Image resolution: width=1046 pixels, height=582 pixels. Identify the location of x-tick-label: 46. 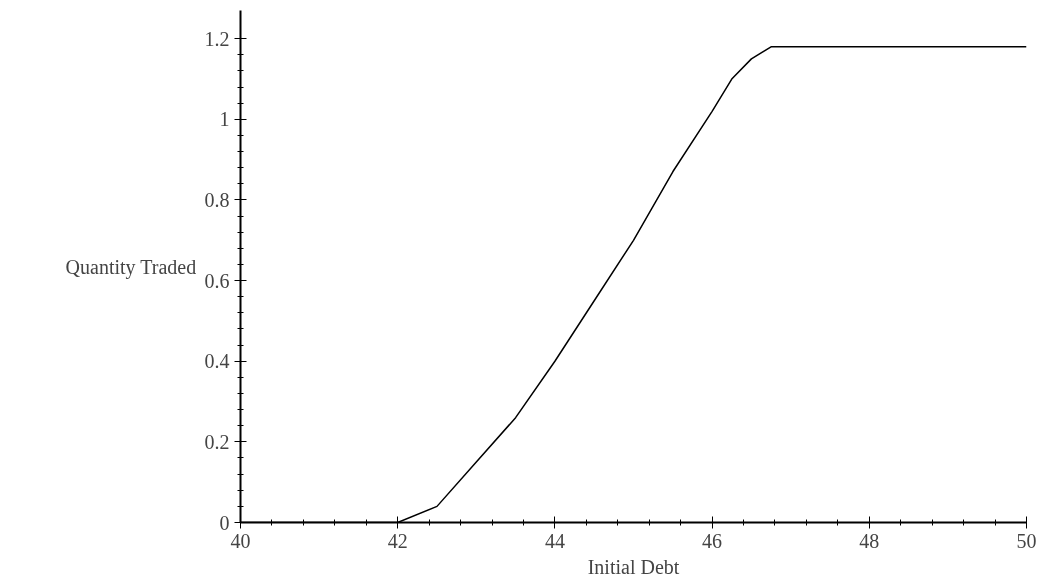
(712, 540).